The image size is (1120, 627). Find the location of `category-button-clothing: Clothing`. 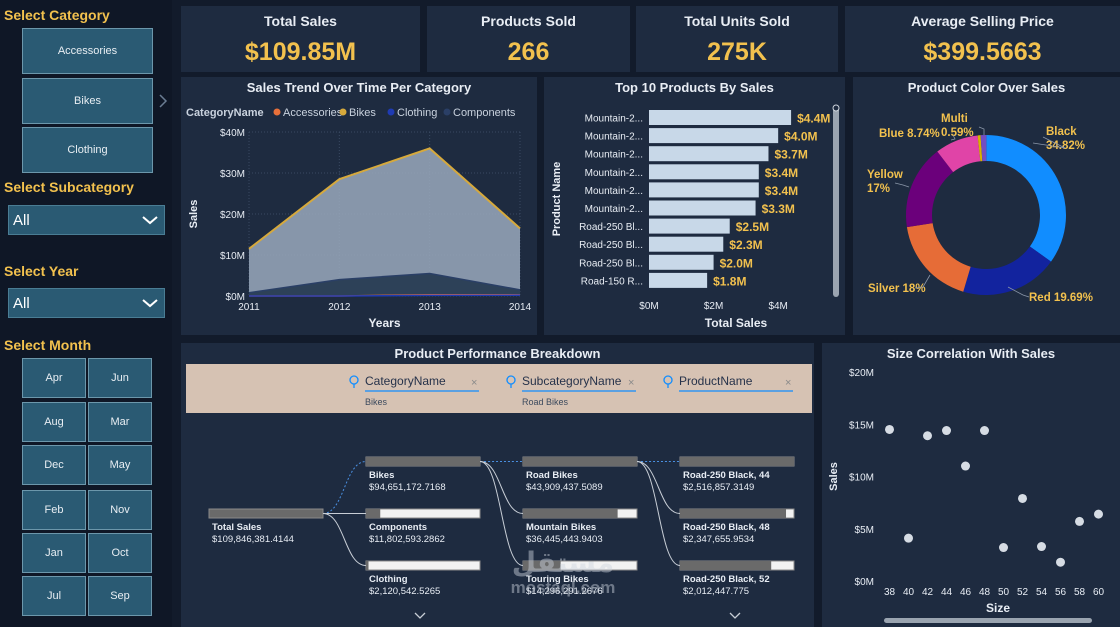

category-button-clothing: Clothing is located at coordinates (87, 150).